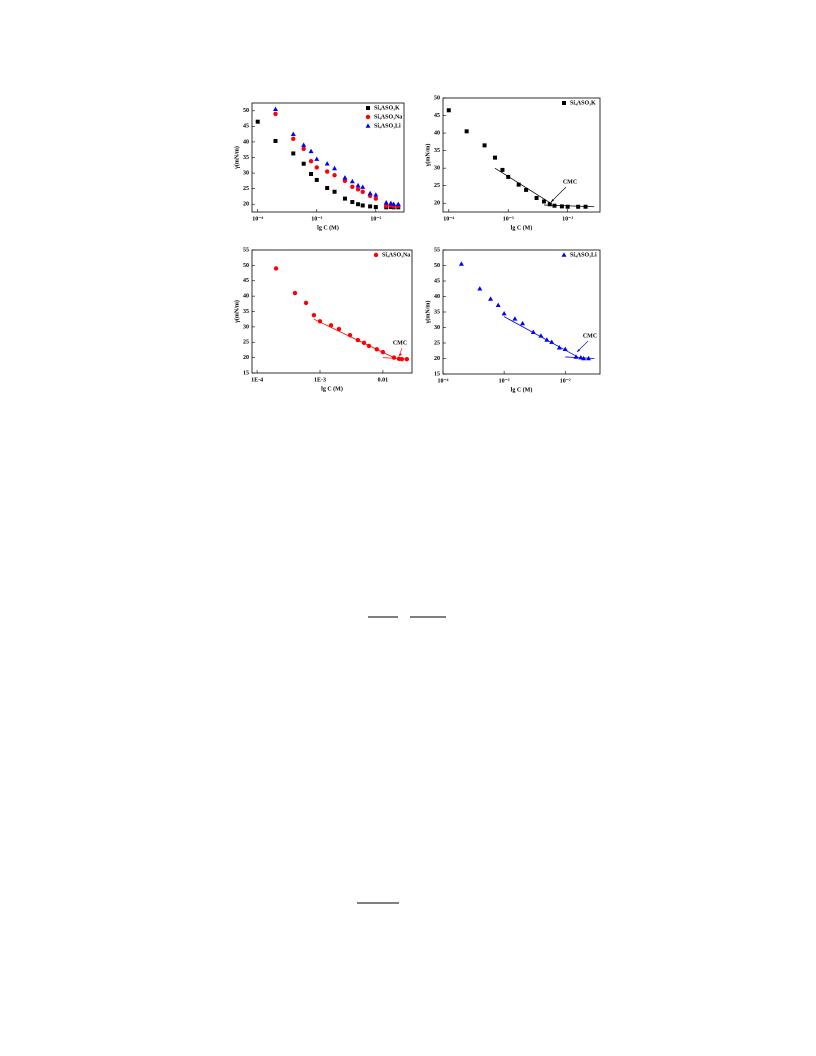 This screenshot has height=1056, width=816. What do you see at coordinates (396, 255) in the screenshot?
I see `legend-label: Si₄ASO₃Na` at bounding box center [396, 255].